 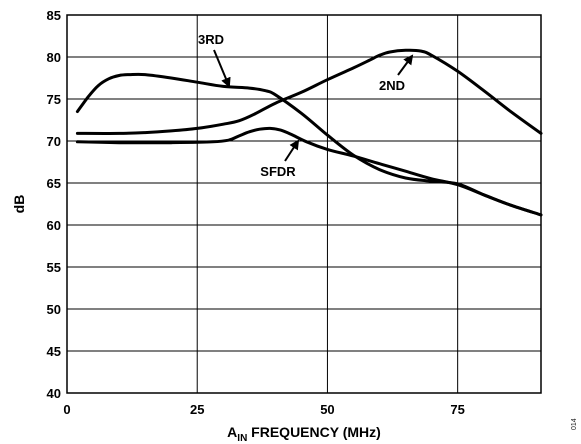 What do you see at coordinates (54, 99) in the screenshot?
I see `y-tick-label: 75` at bounding box center [54, 99].